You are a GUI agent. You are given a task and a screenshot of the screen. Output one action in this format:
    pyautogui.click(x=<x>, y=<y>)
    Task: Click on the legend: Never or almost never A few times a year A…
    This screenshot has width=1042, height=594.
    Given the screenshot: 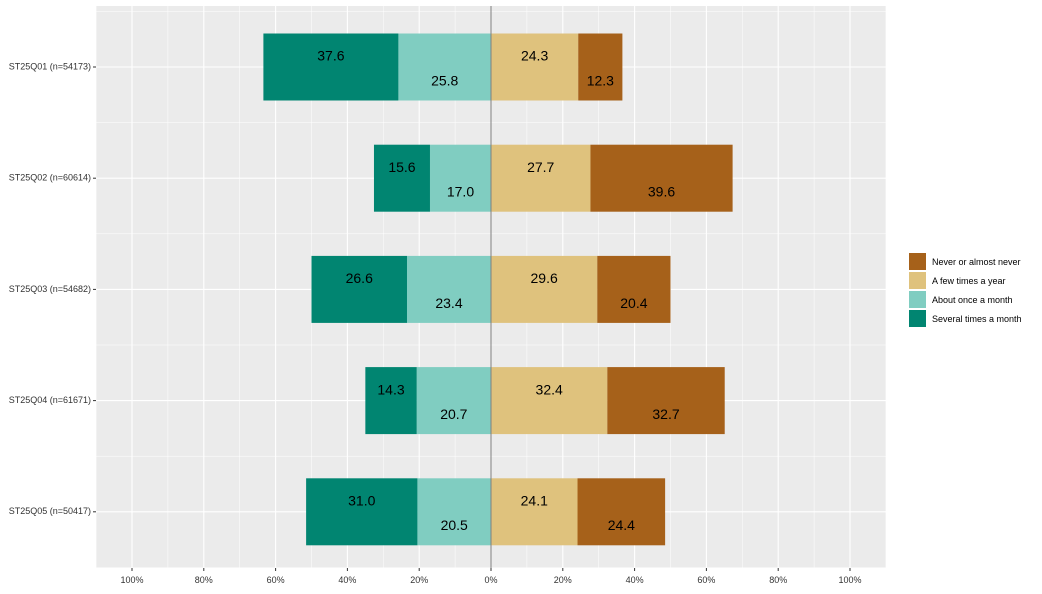 What is the action you would take?
    pyautogui.click(x=965, y=290)
    